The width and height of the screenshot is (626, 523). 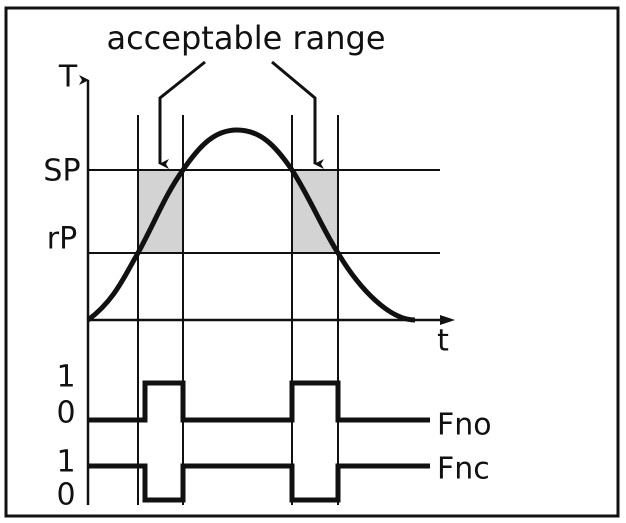 What do you see at coordinates (65, 495) in the screenshot?
I see `fnc-low-label: 0` at bounding box center [65, 495].